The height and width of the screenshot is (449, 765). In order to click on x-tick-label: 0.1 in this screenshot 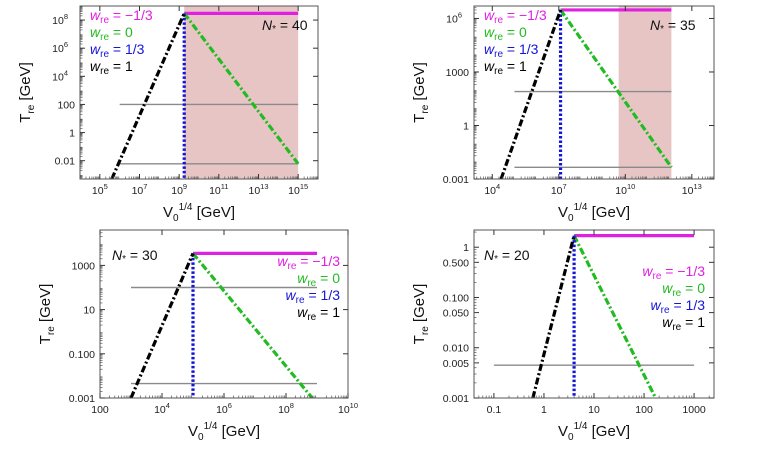, I will do `click(494, 410)`.